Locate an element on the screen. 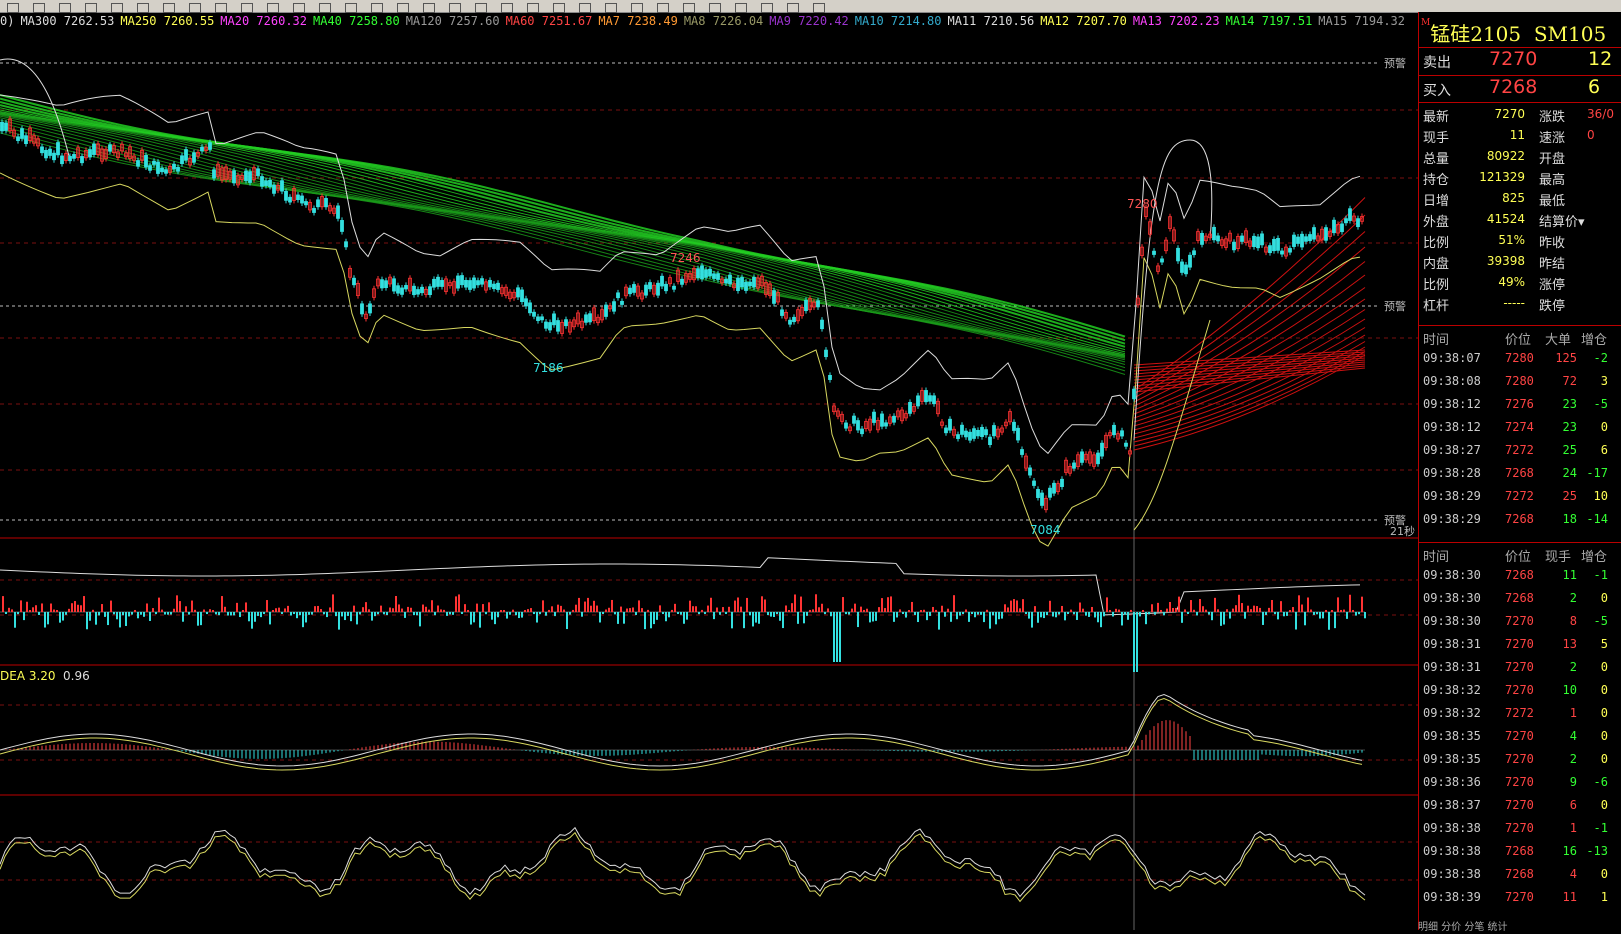 Image resolution: width=1621 pixels, height=934 pixels. table-row: 09:38:31 7270 13 5 is located at coordinates (1522, 644).